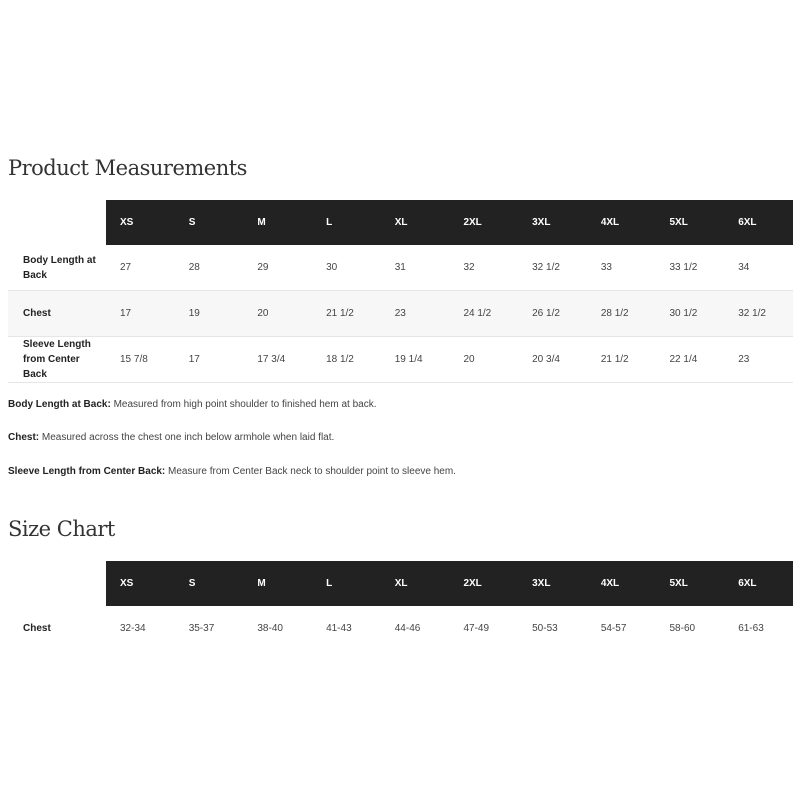 The height and width of the screenshot is (800, 800). I want to click on table-cell: 38-40, so click(270, 628).